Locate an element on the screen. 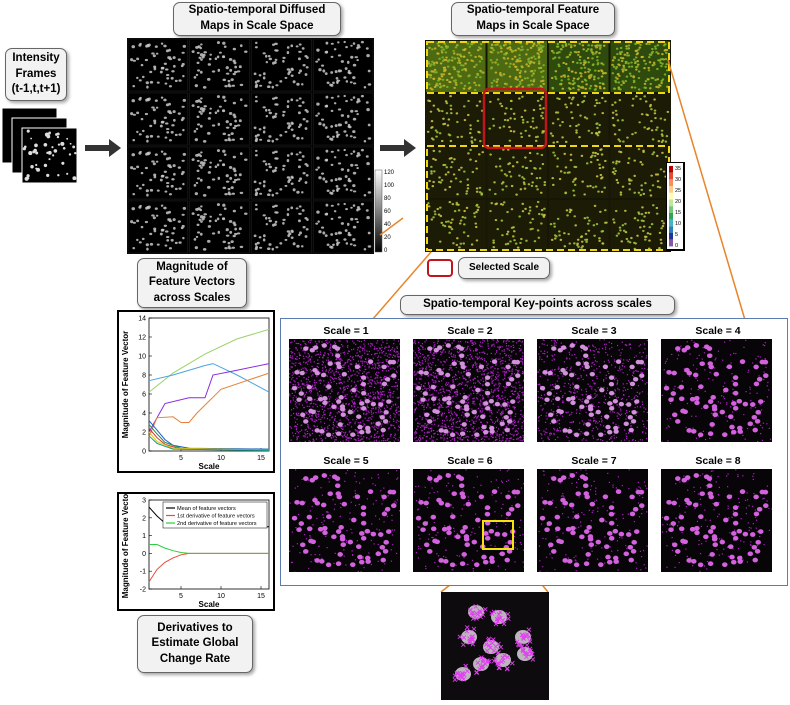 This screenshot has height=705, width=790. legend-entry: 1st derivative of feature vectors is located at coordinates (216, 517).